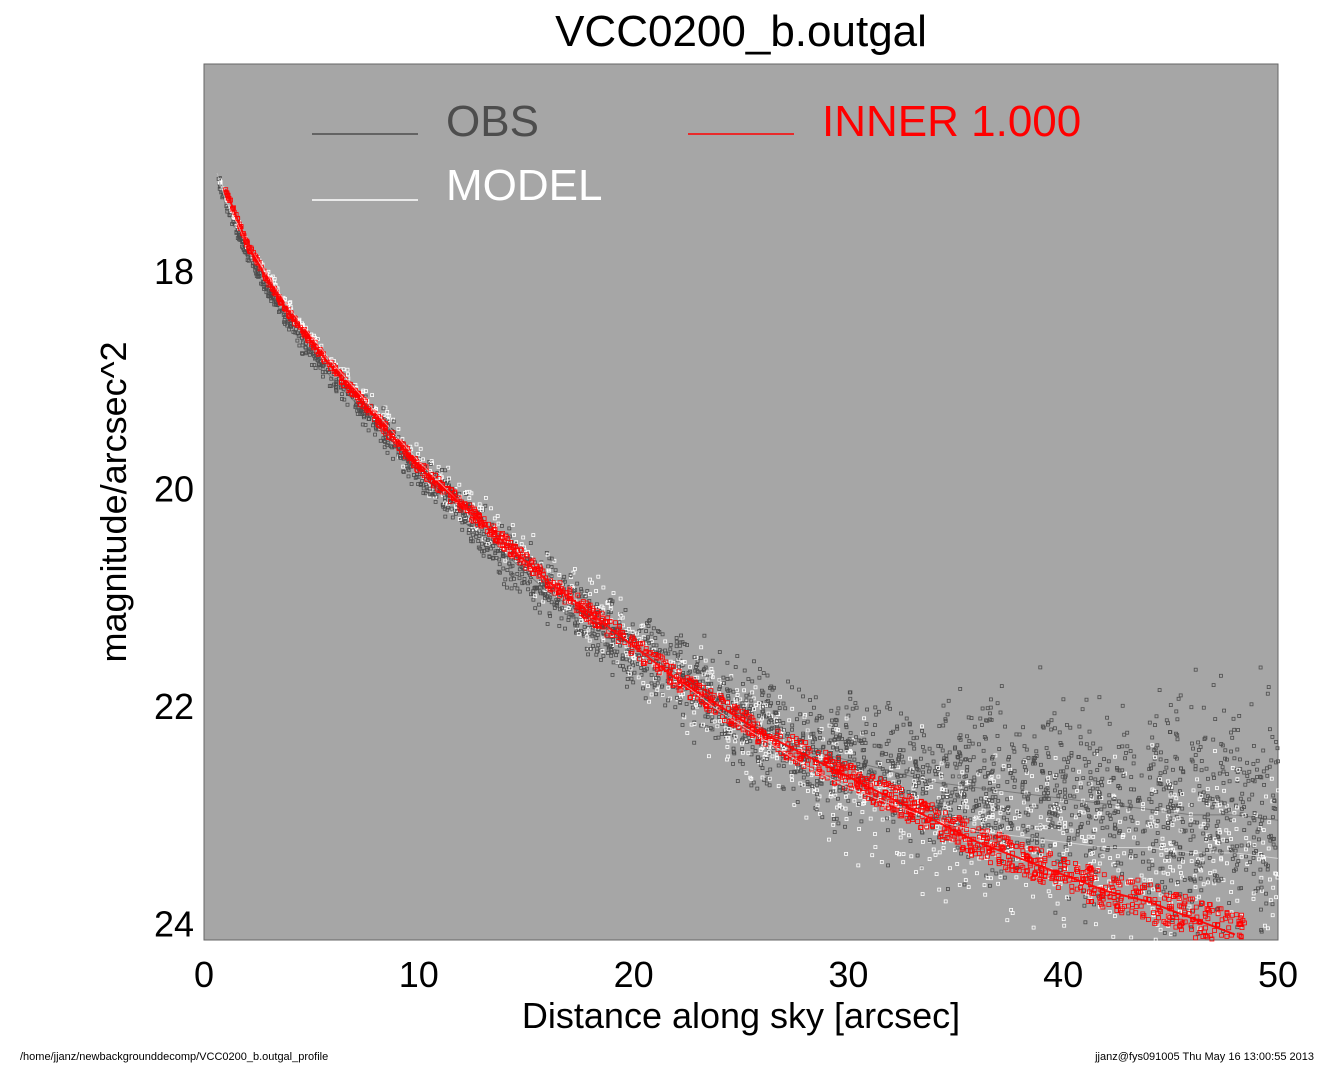  What do you see at coordinates (741, 31) in the screenshot?
I see `chart-title: VCC0200_b.outgal` at bounding box center [741, 31].